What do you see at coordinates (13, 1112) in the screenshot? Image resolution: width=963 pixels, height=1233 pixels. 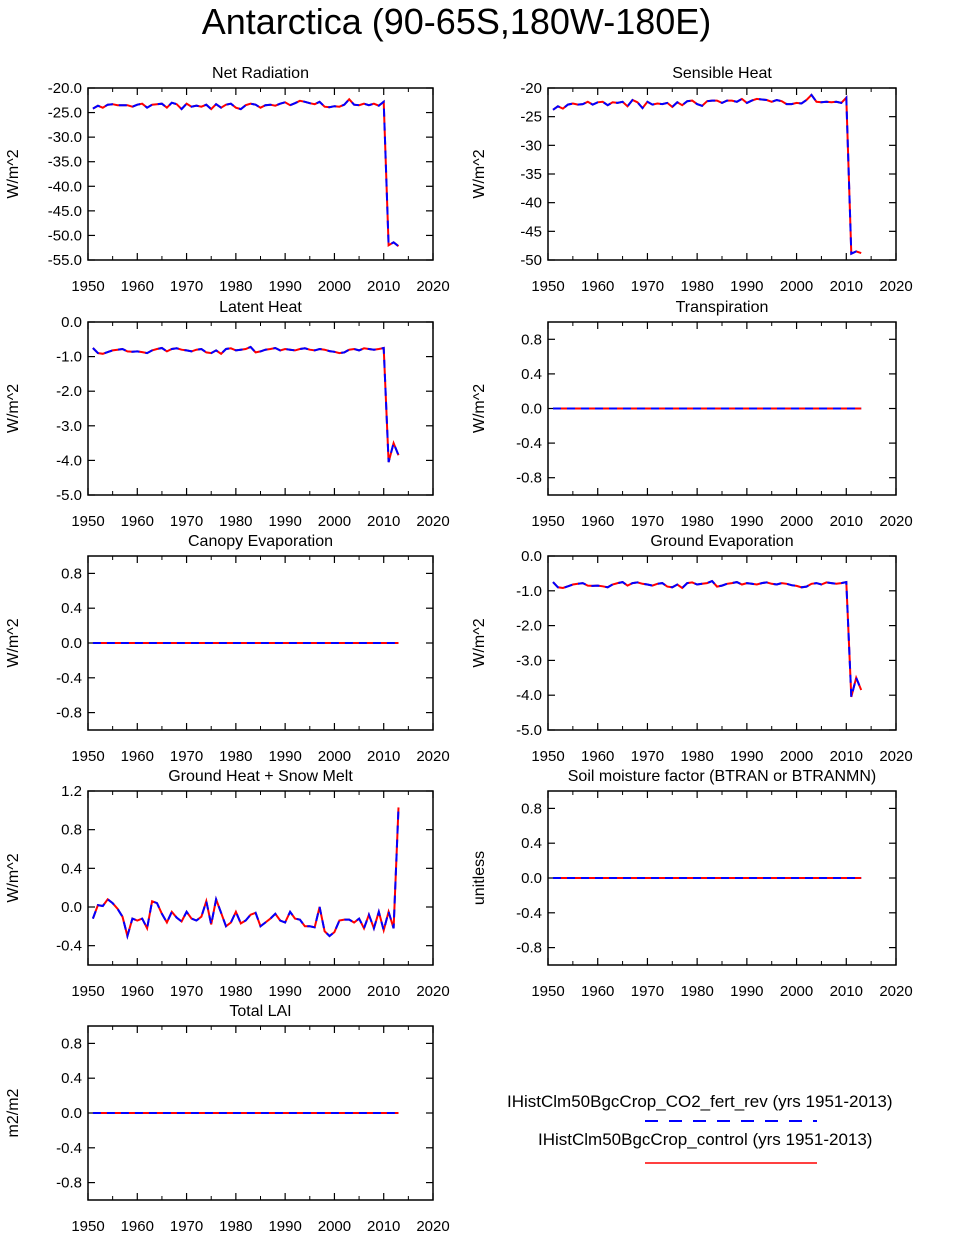 I see `y-axis-label: m2/m2` at bounding box center [13, 1112].